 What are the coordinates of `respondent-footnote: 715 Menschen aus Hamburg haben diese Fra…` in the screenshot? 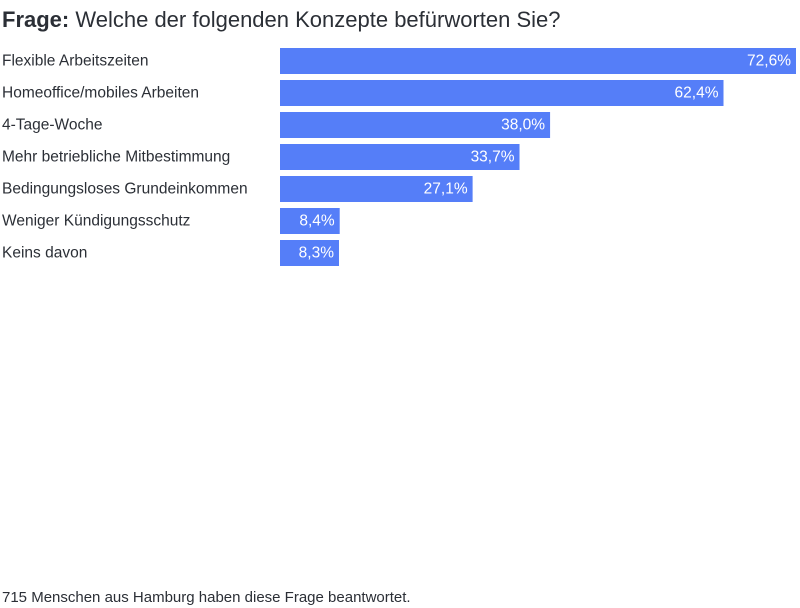 It's located at (206, 597).